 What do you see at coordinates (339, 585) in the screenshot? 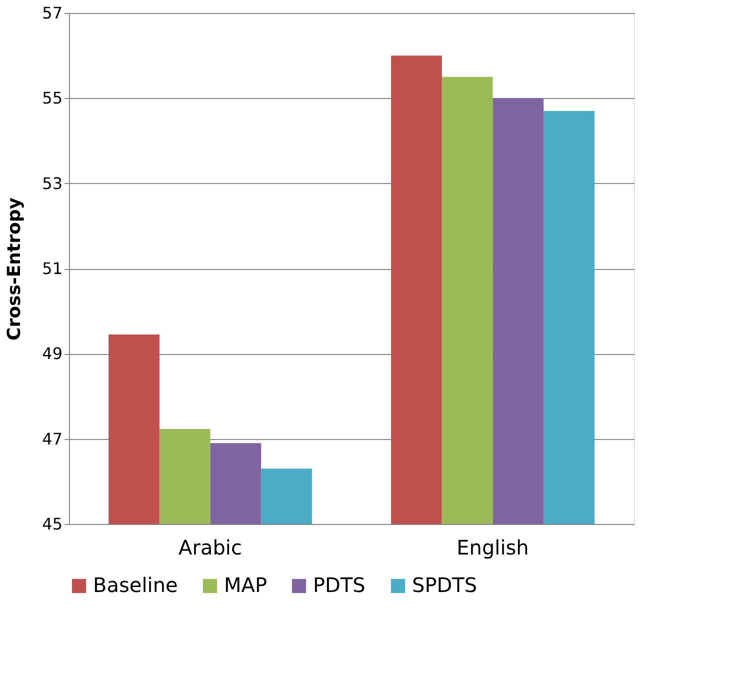
I see `legend-label: PDTS` at bounding box center [339, 585].